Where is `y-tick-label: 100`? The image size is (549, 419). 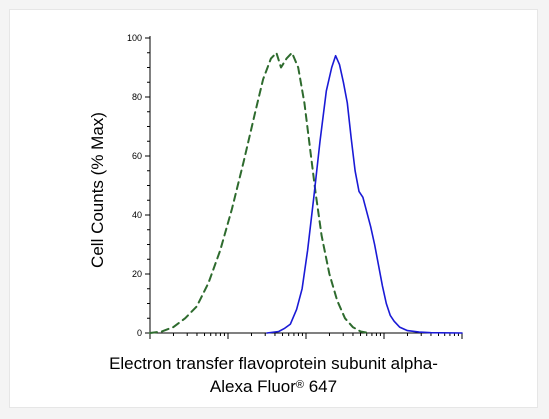
y-tick-label: 100 is located at coordinates (134, 38).